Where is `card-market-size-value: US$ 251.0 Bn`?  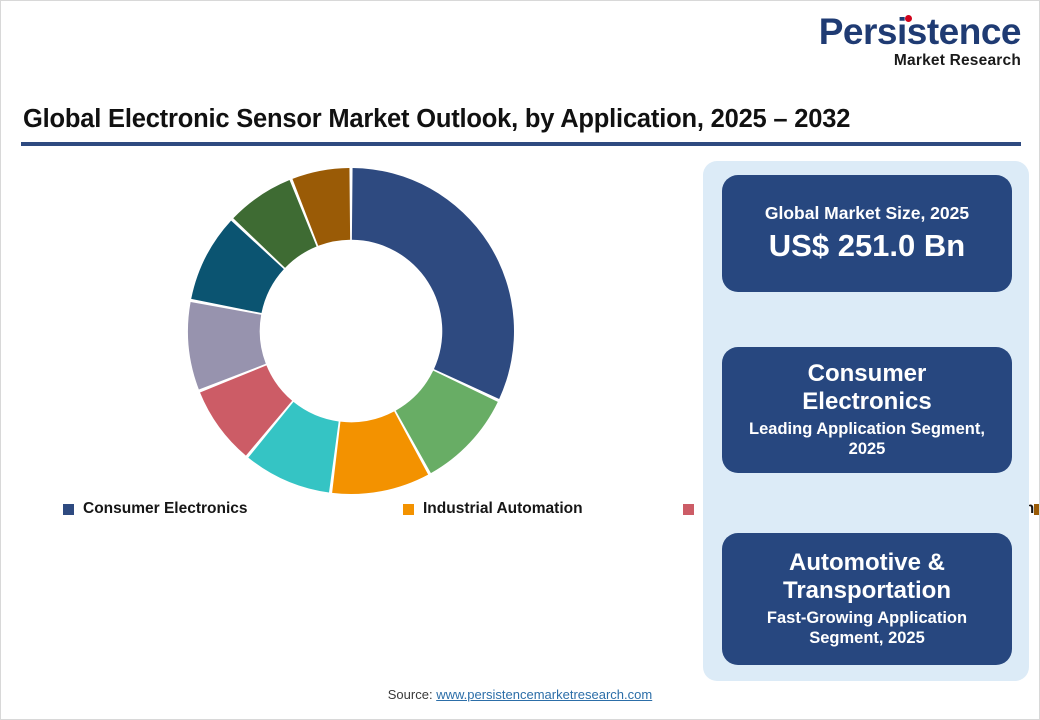
card-market-size-value: US$ 251.0 Bn is located at coordinates (867, 246).